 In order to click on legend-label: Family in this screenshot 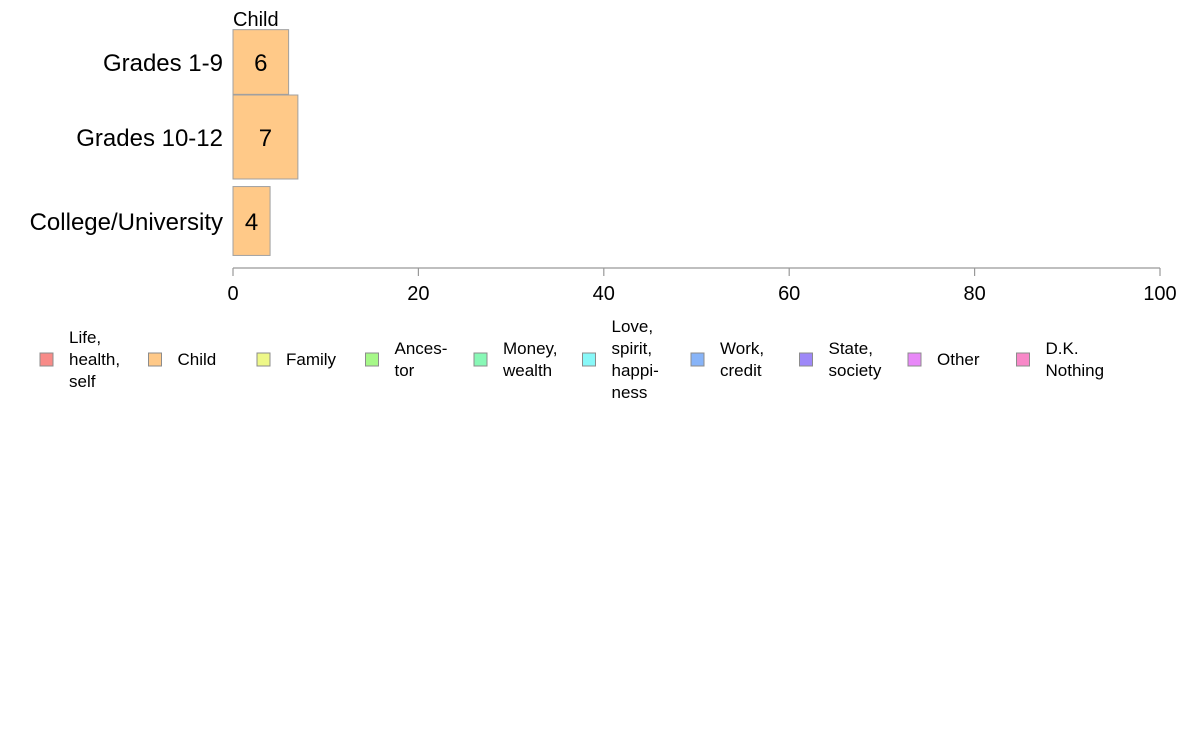, I will do `click(311, 359)`.